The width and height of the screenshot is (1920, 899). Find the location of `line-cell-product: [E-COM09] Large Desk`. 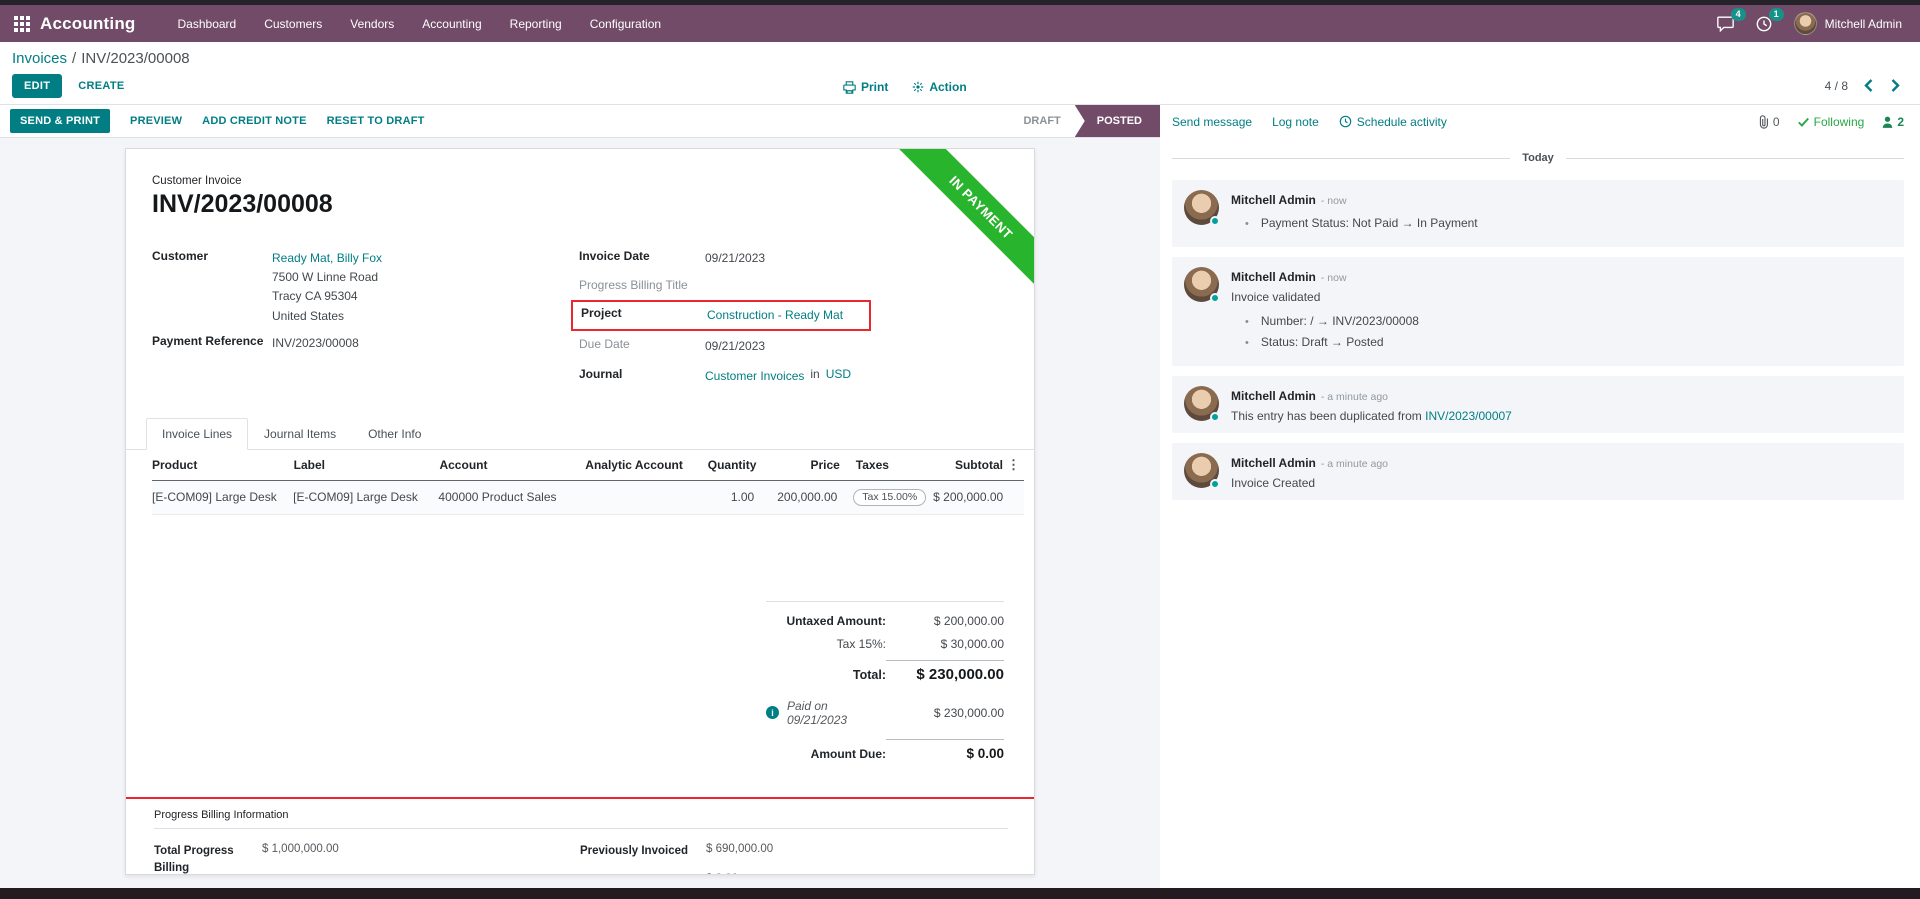

line-cell-product: [E-COM09] Large Desk is located at coordinates (214, 497).